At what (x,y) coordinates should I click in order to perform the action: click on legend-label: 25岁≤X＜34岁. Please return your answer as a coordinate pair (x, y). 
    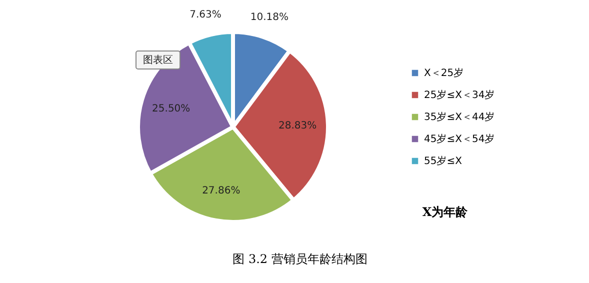
    Looking at the image, I should click on (459, 95).